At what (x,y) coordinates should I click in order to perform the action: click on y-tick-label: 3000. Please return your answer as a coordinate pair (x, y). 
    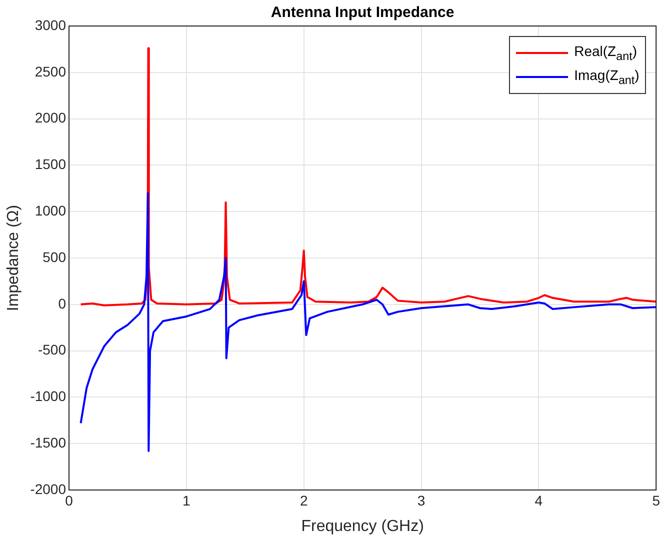
    Looking at the image, I should click on (50, 24).